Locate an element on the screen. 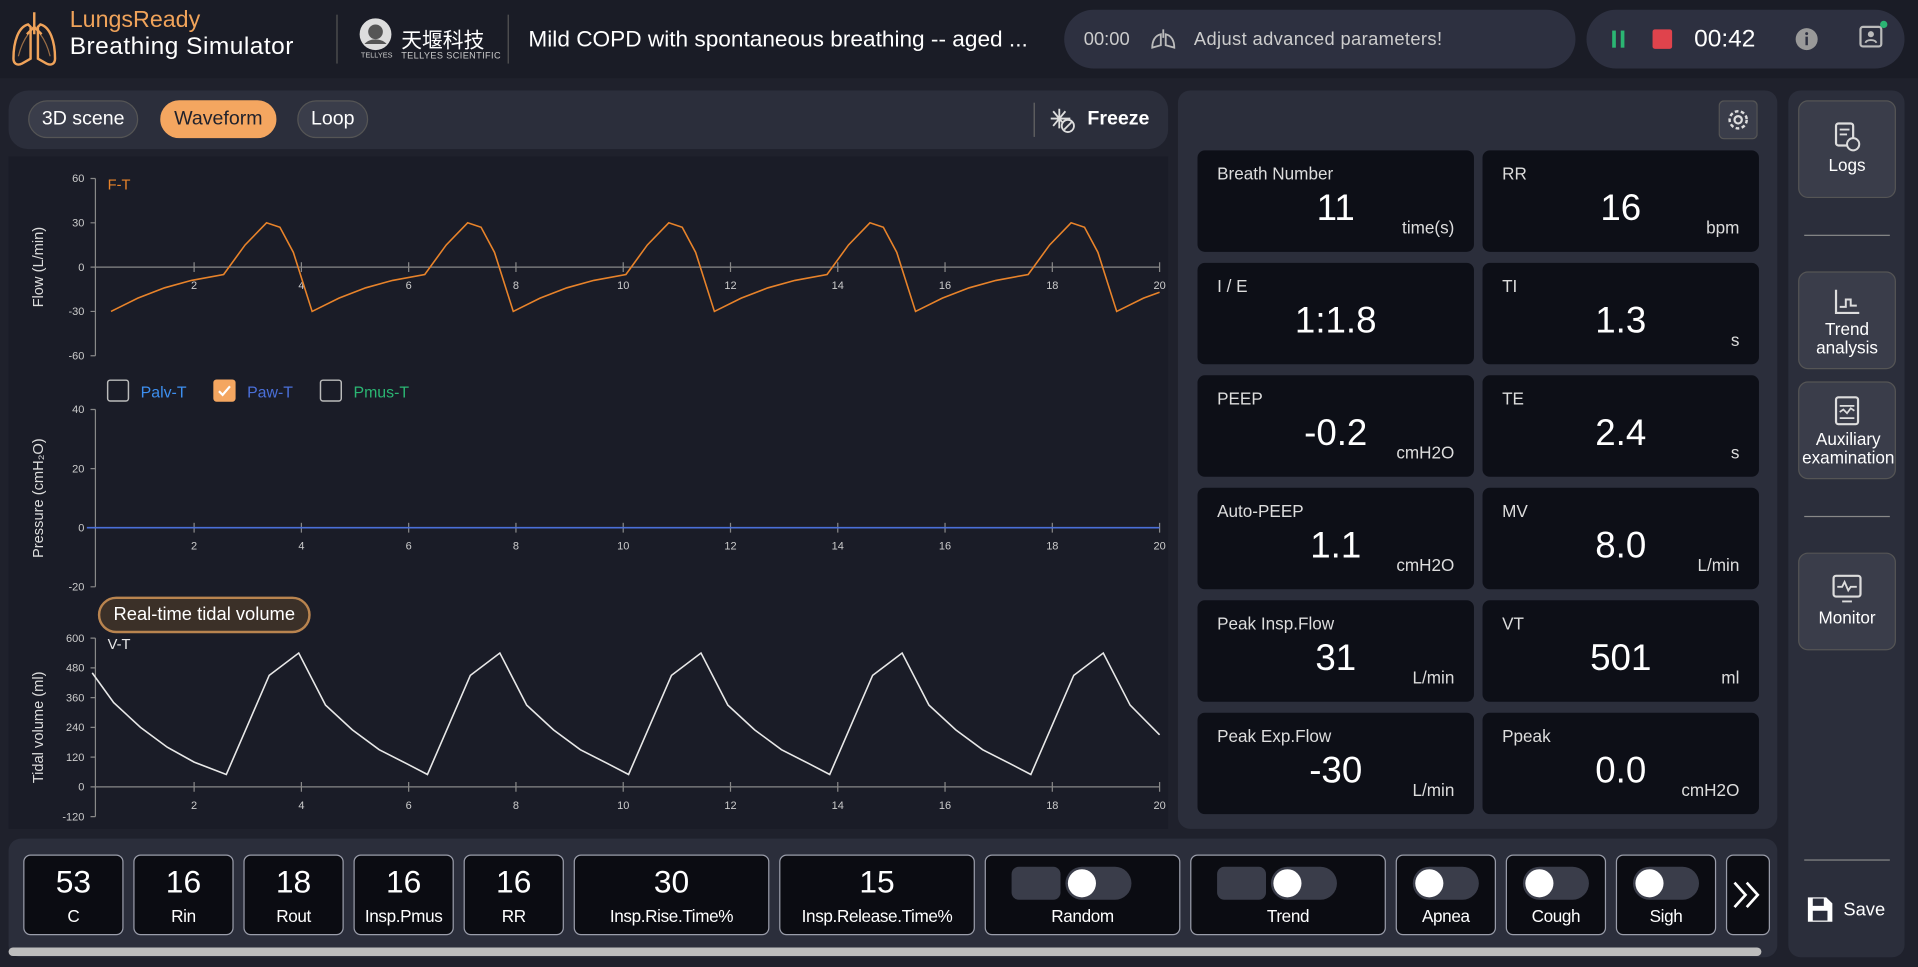  parameter-card: 15 Insp.Release.Time% is located at coordinates (877, 895).